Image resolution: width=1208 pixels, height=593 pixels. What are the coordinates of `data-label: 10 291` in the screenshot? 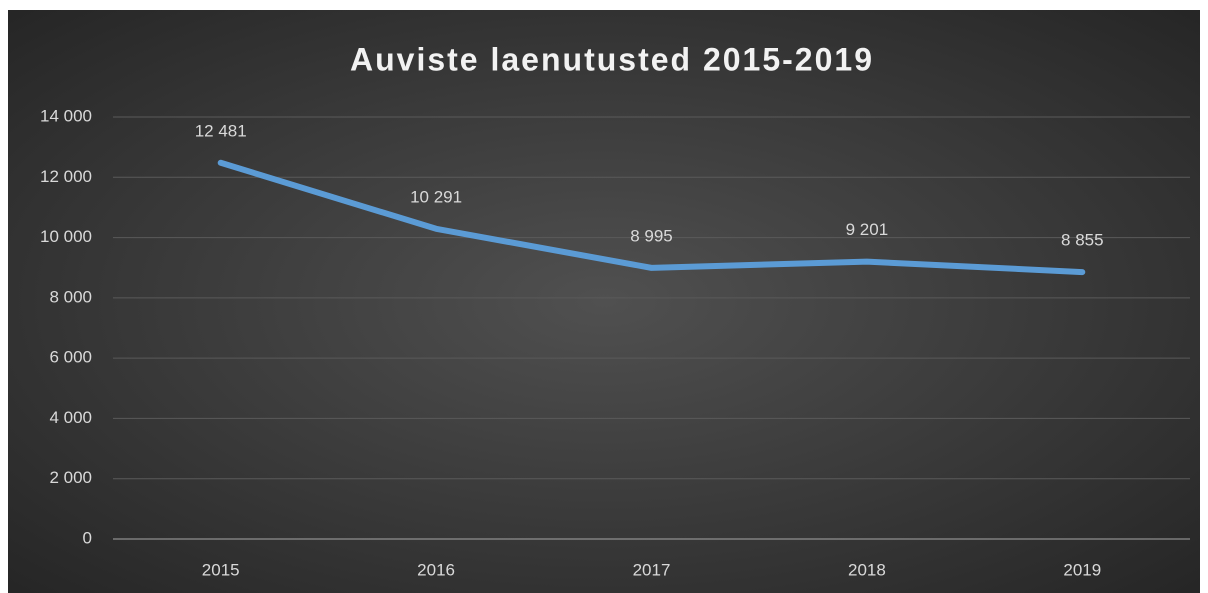 It's located at (436, 196).